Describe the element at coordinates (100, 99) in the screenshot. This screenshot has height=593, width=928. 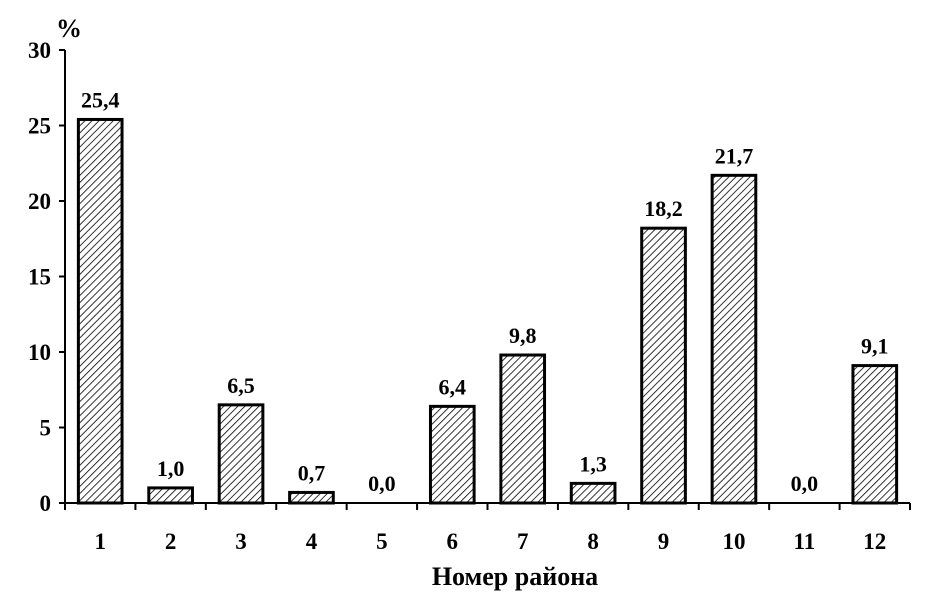
I see `data-label: 25,4` at that location.